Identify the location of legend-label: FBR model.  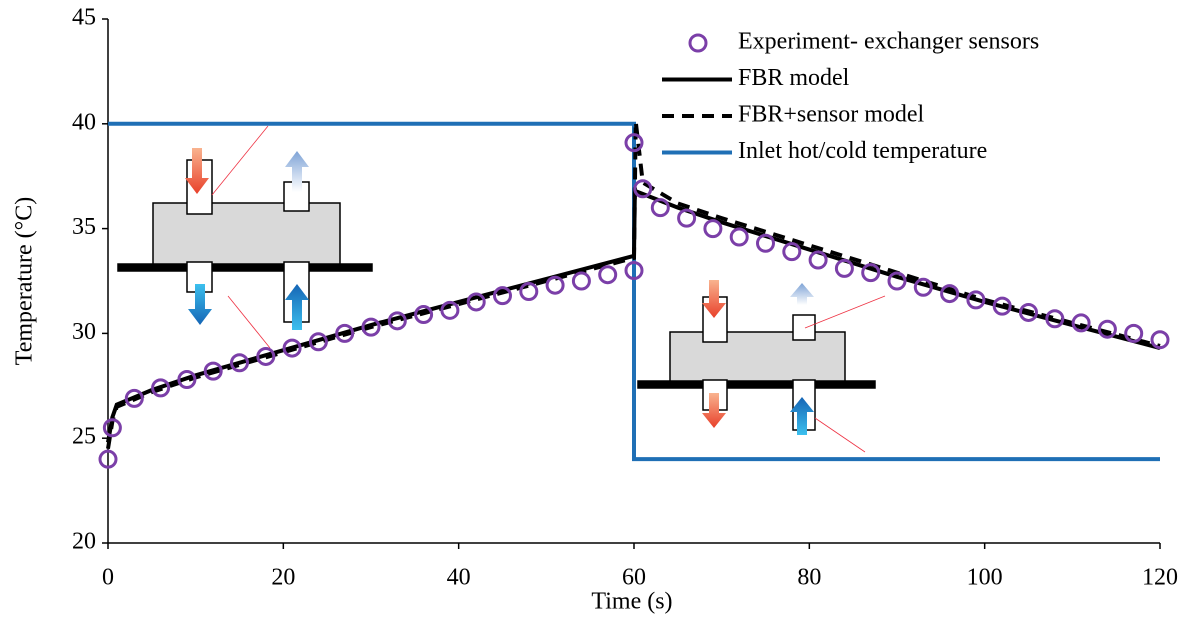
(794, 78).